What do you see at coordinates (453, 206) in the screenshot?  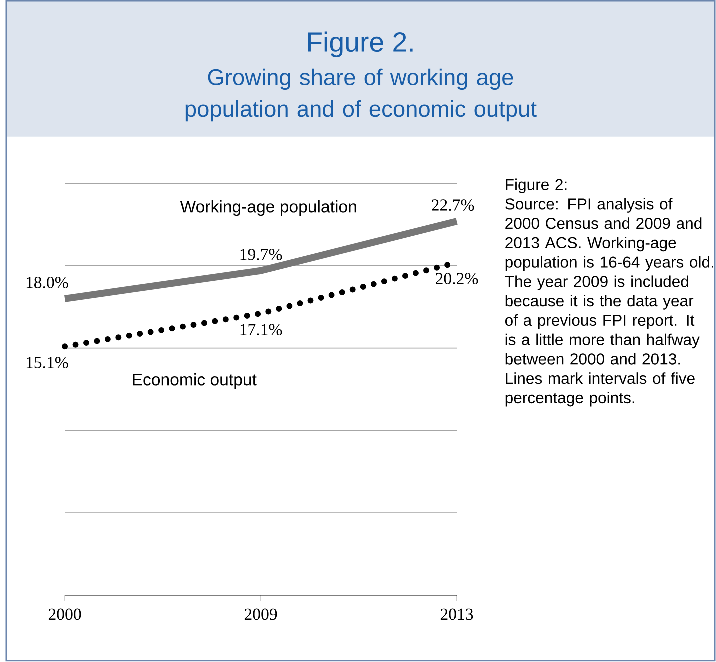 I see `data-label: 22.7%` at bounding box center [453, 206].